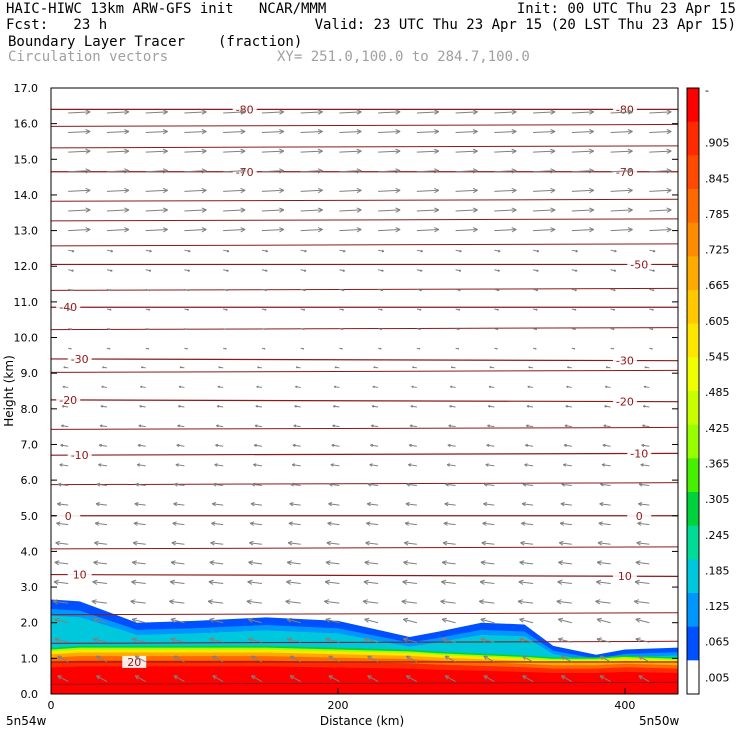  Describe the element at coordinates (30, 480) in the screenshot. I see `y-tick-label: 6.0` at that location.